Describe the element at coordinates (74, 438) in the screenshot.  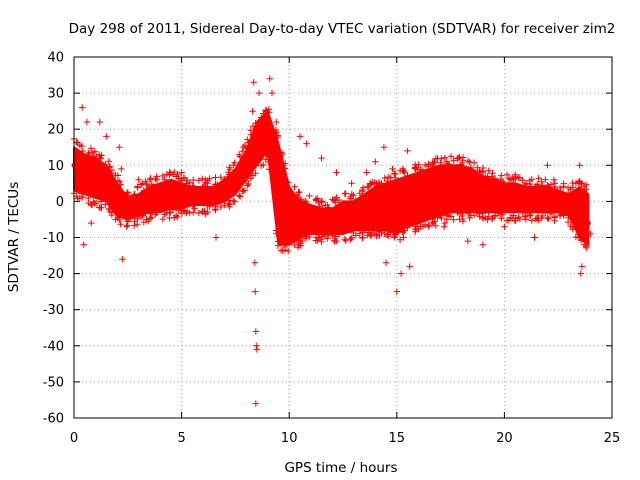
I see `x-tick-label: 0` at that location.